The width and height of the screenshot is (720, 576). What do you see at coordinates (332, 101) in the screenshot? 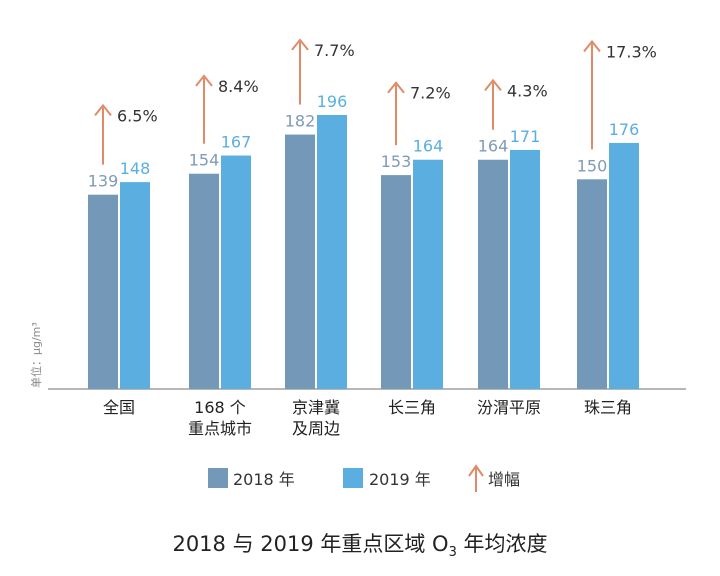
I see `data-label-2019: 196` at bounding box center [332, 101].